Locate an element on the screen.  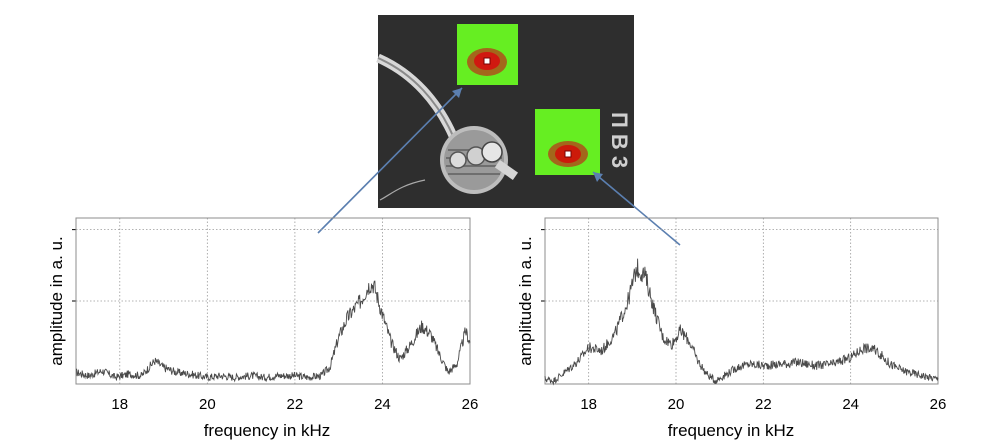
pointer-line-left is located at coordinates (390, 160).